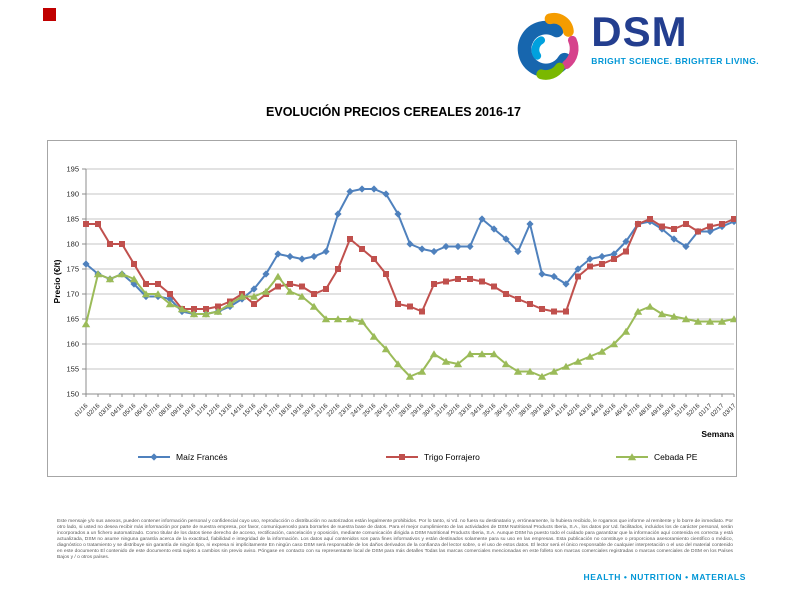  Describe the element at coordinates (49, 14) in the screenshot. I see `red-square-marker` at that location.